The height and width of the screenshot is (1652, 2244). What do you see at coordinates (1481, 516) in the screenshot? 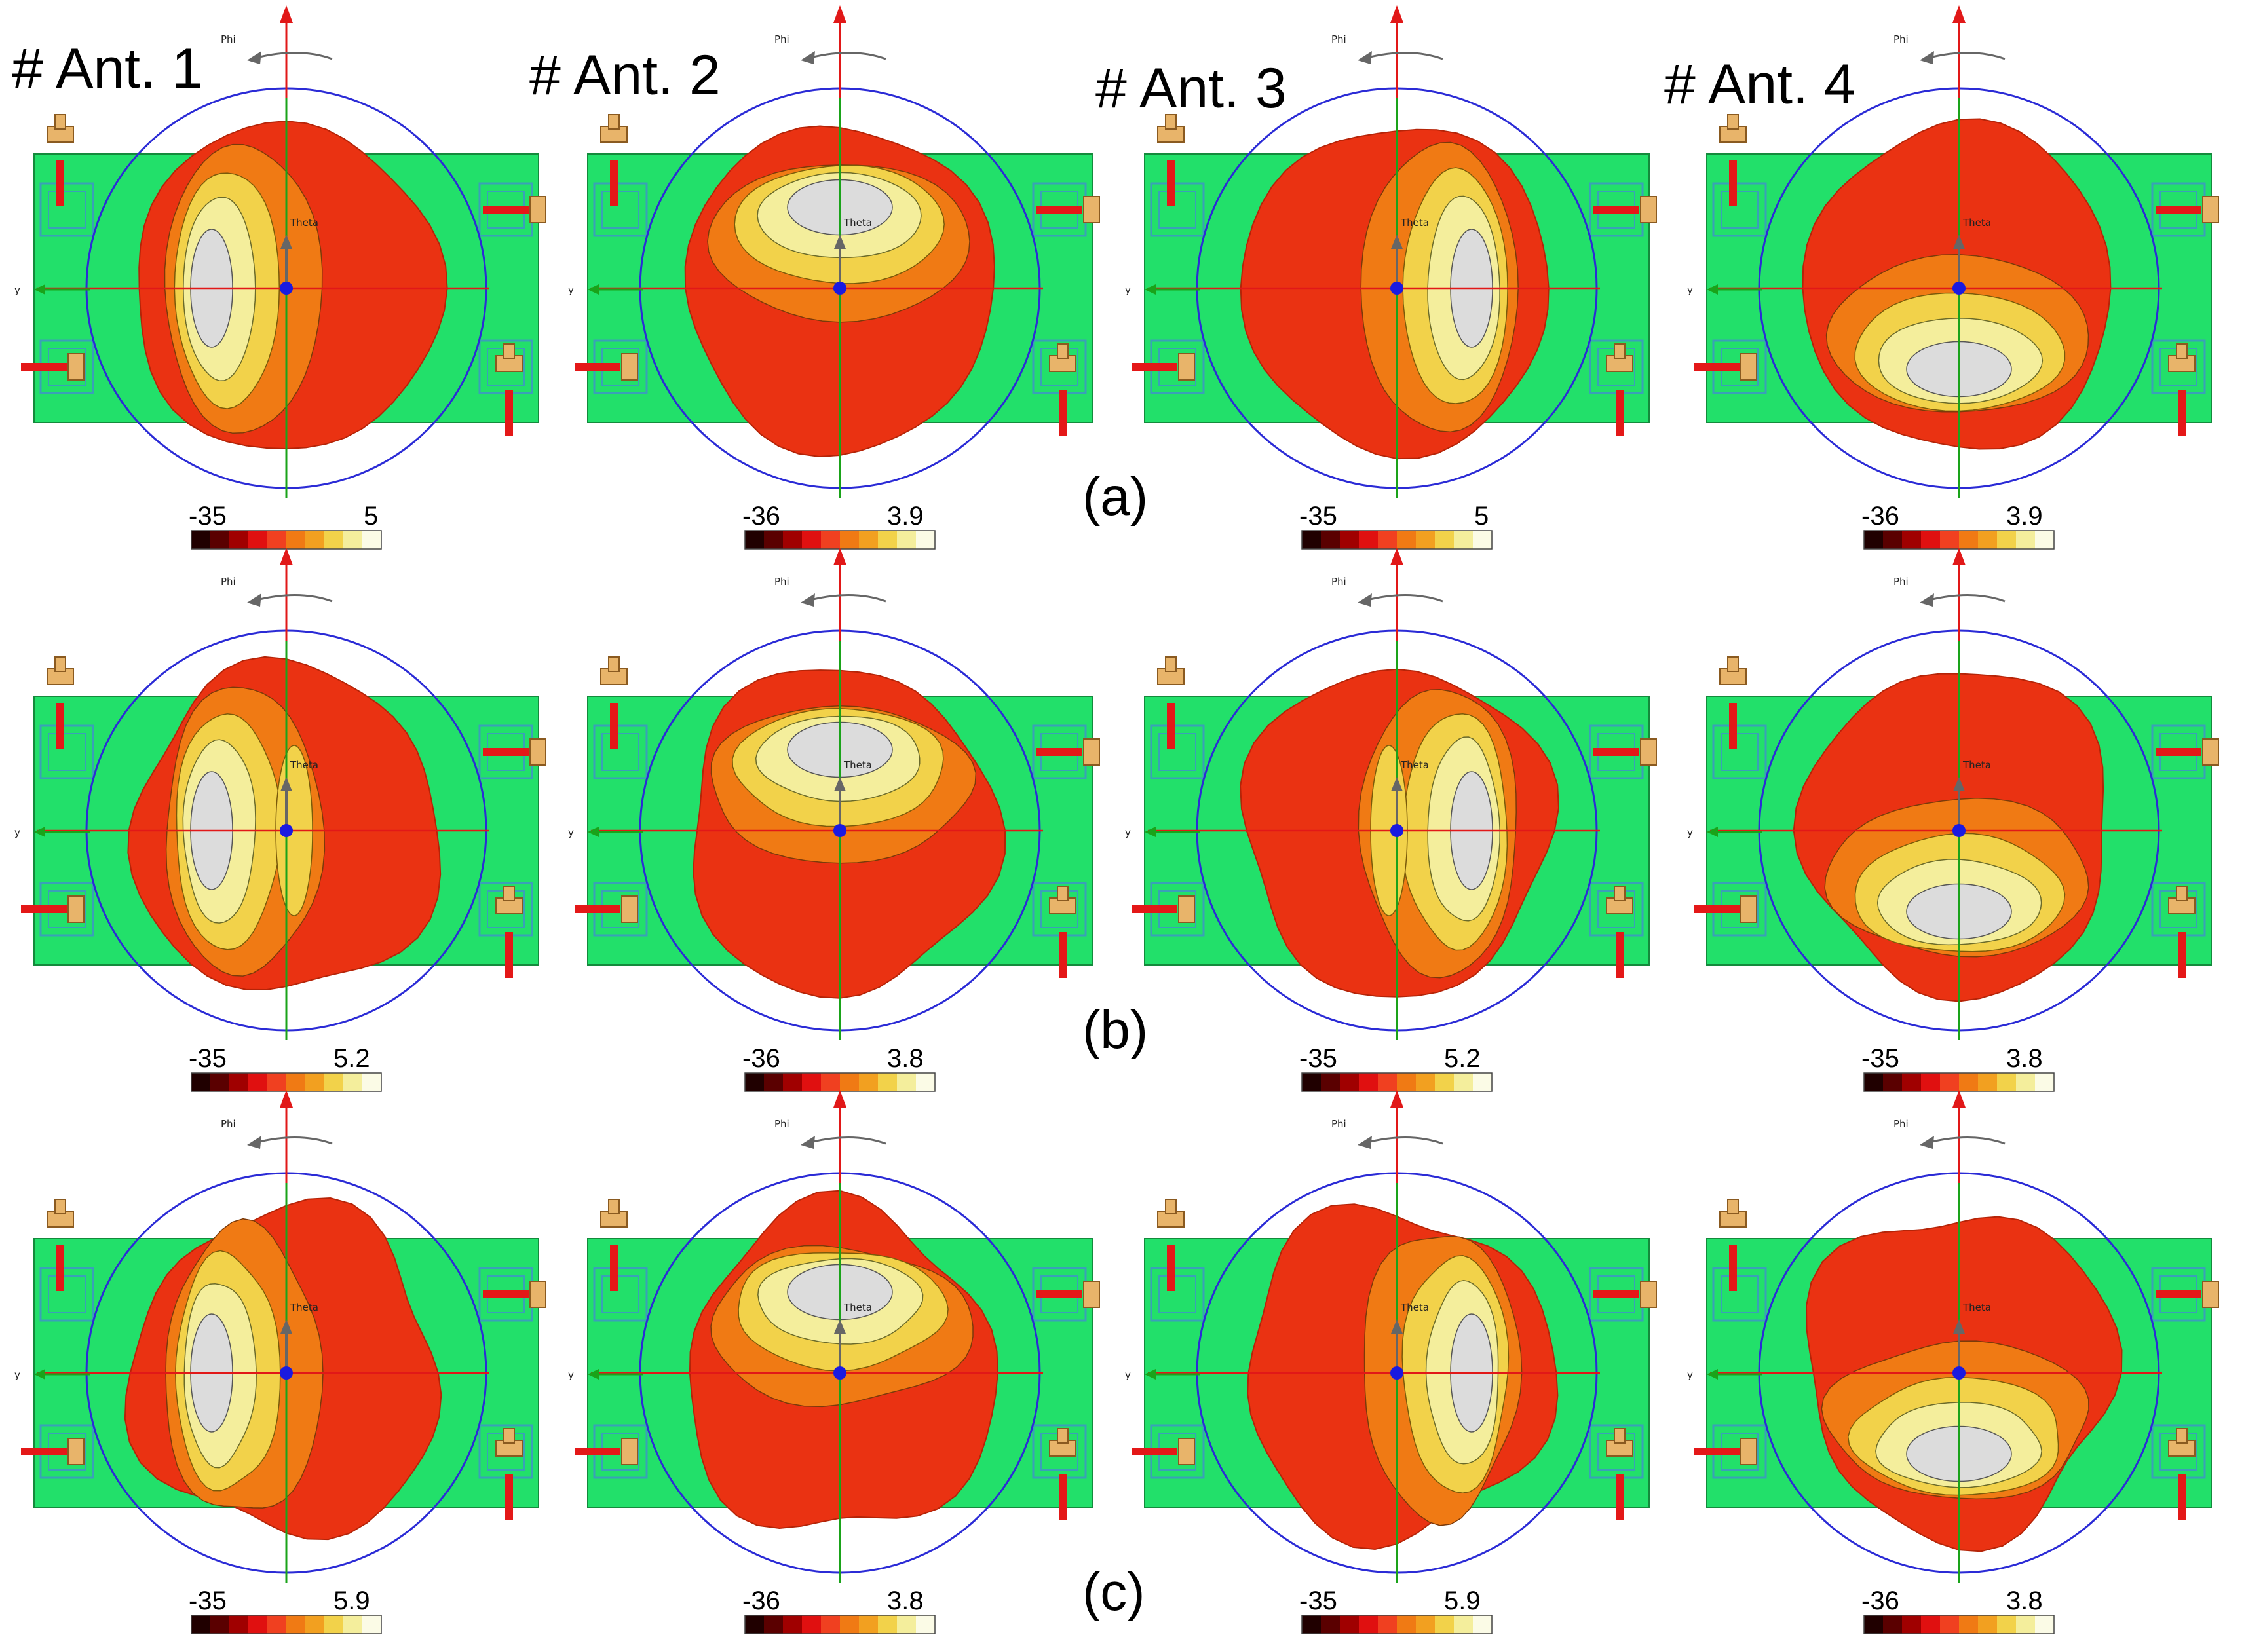
I see `scale-max-value: 5` at bounding box center [1481, 516].